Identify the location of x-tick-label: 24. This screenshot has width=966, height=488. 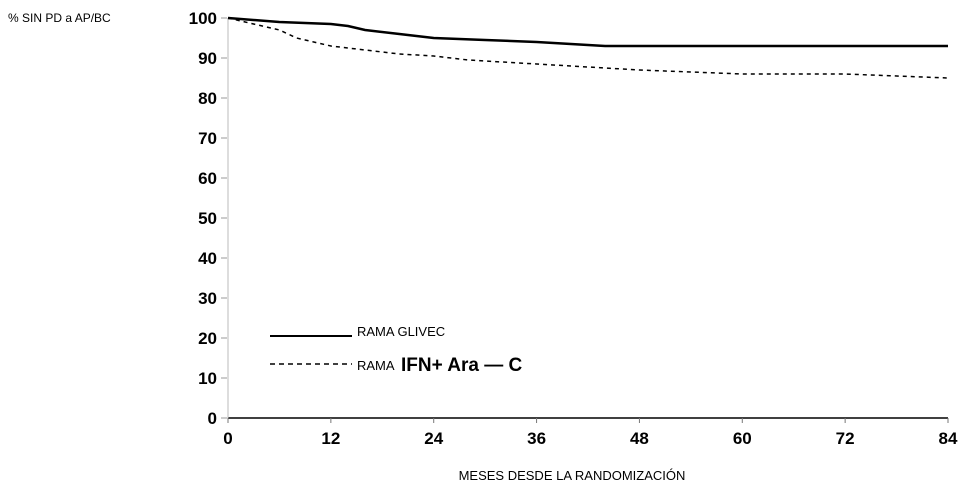
(433, 438).